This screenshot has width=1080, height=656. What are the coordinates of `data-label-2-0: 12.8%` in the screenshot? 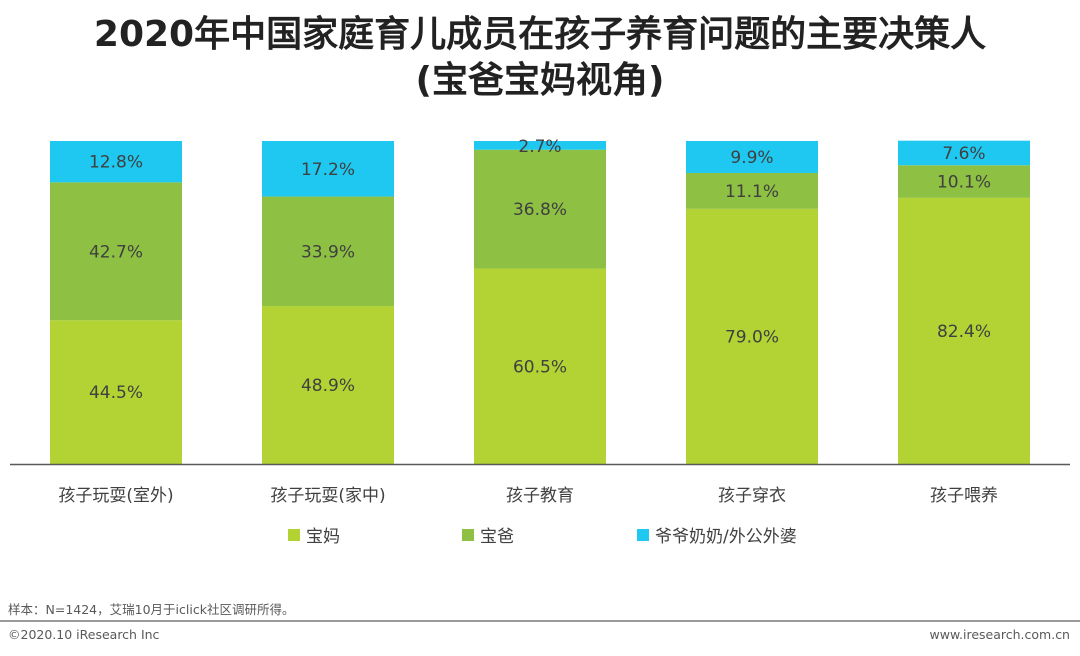 It's located at (116, 163).